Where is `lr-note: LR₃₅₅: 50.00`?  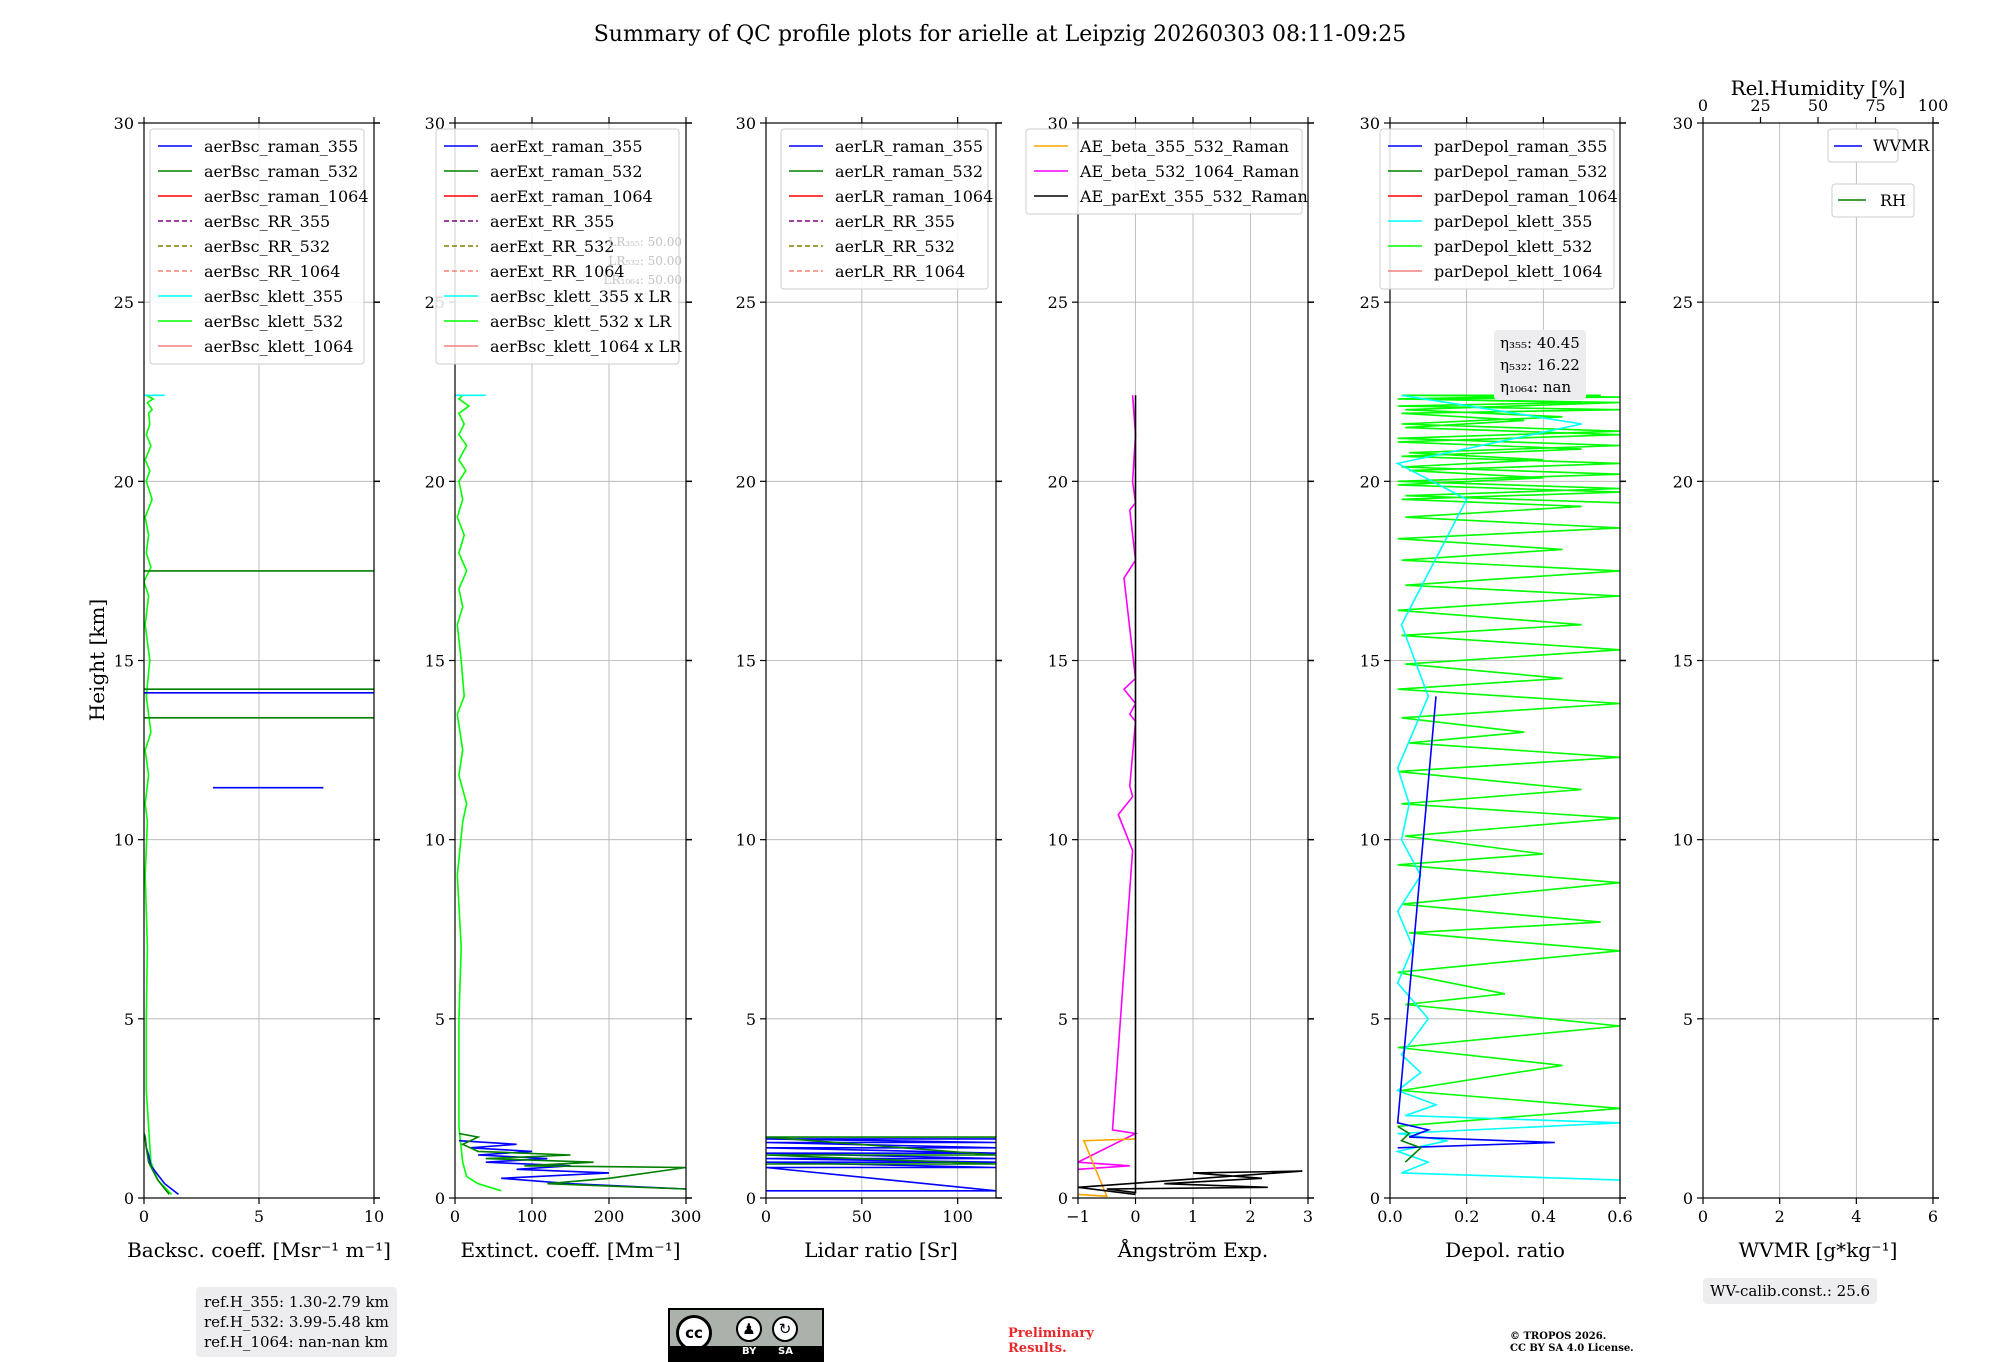 lr-note: LR₃₅₅: 50.00 is located at coordinates (645, 242).